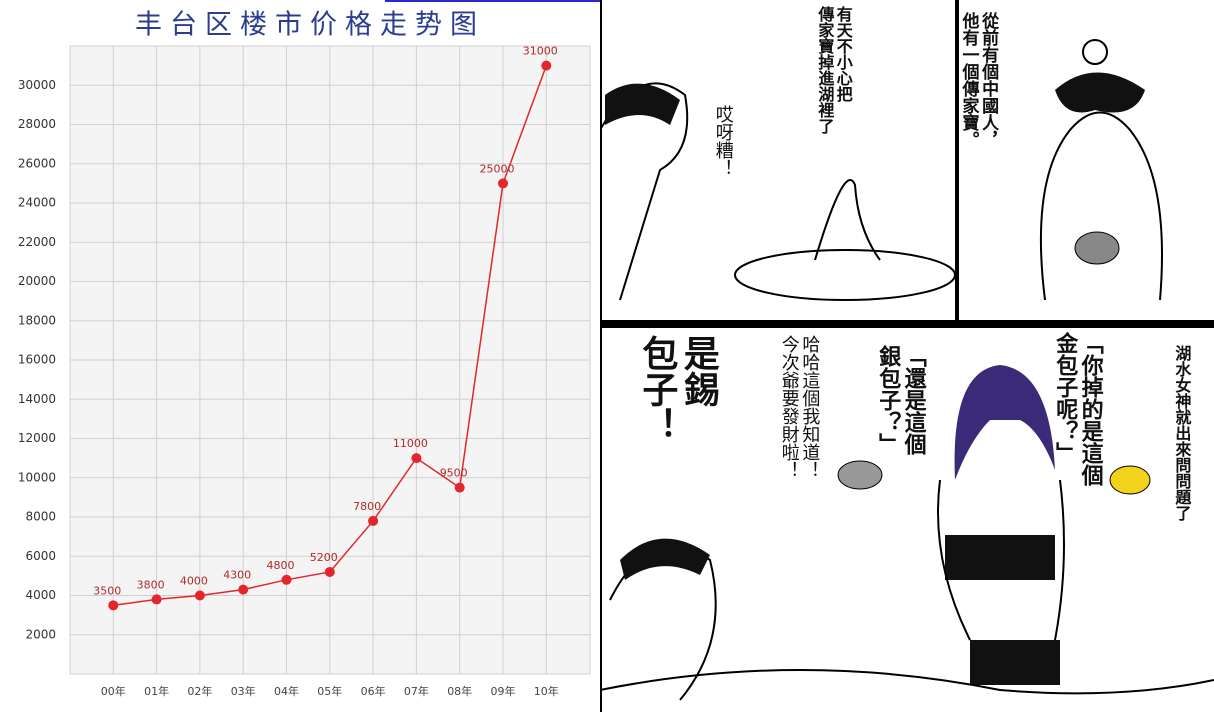 The width and height of the screenshot is (1214, 712). I want to click on y-tick-label: 8000, so click(40, 517).